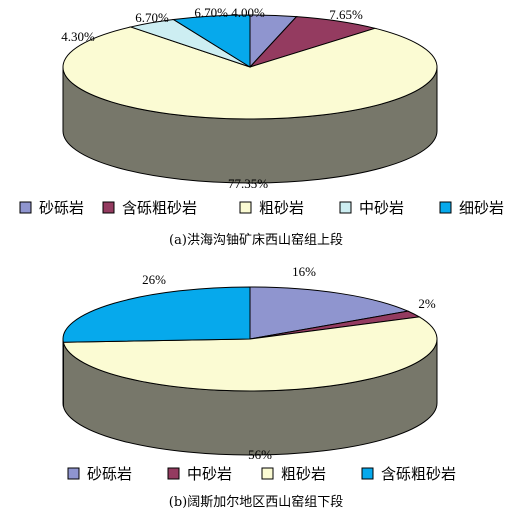  I want to click on legend-label-3: 中砂岩, so click(381, 208).